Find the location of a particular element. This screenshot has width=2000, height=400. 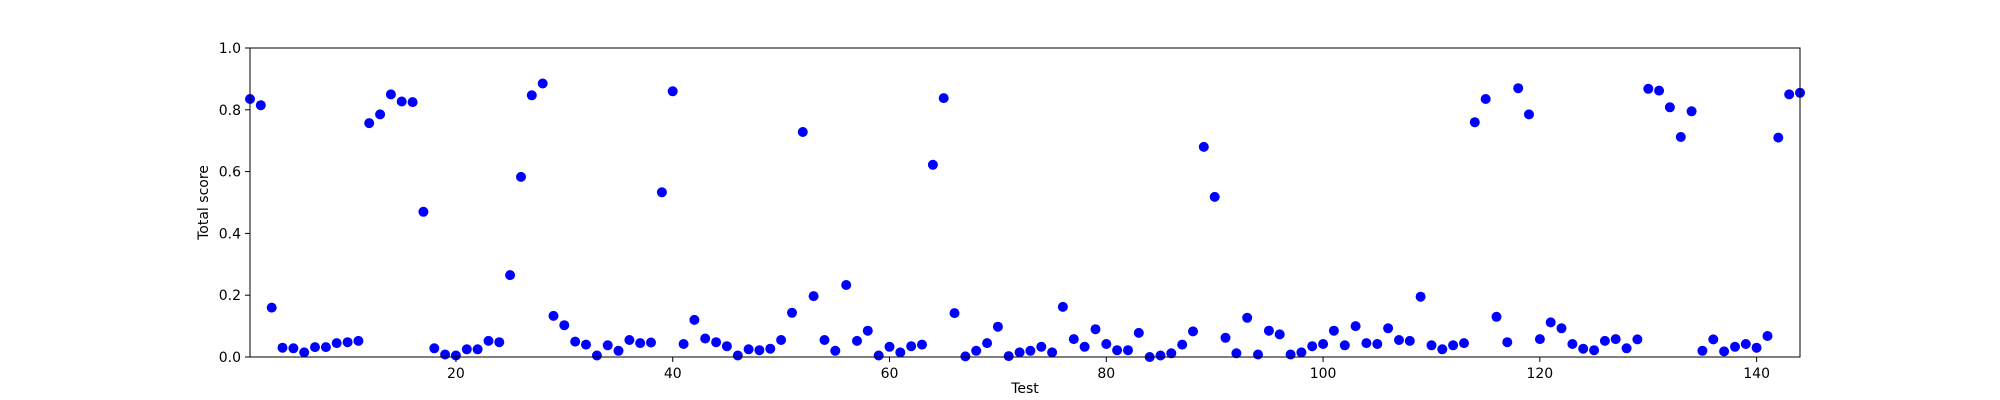

x-tick-label: 60 is located at coordinates (890, 374).